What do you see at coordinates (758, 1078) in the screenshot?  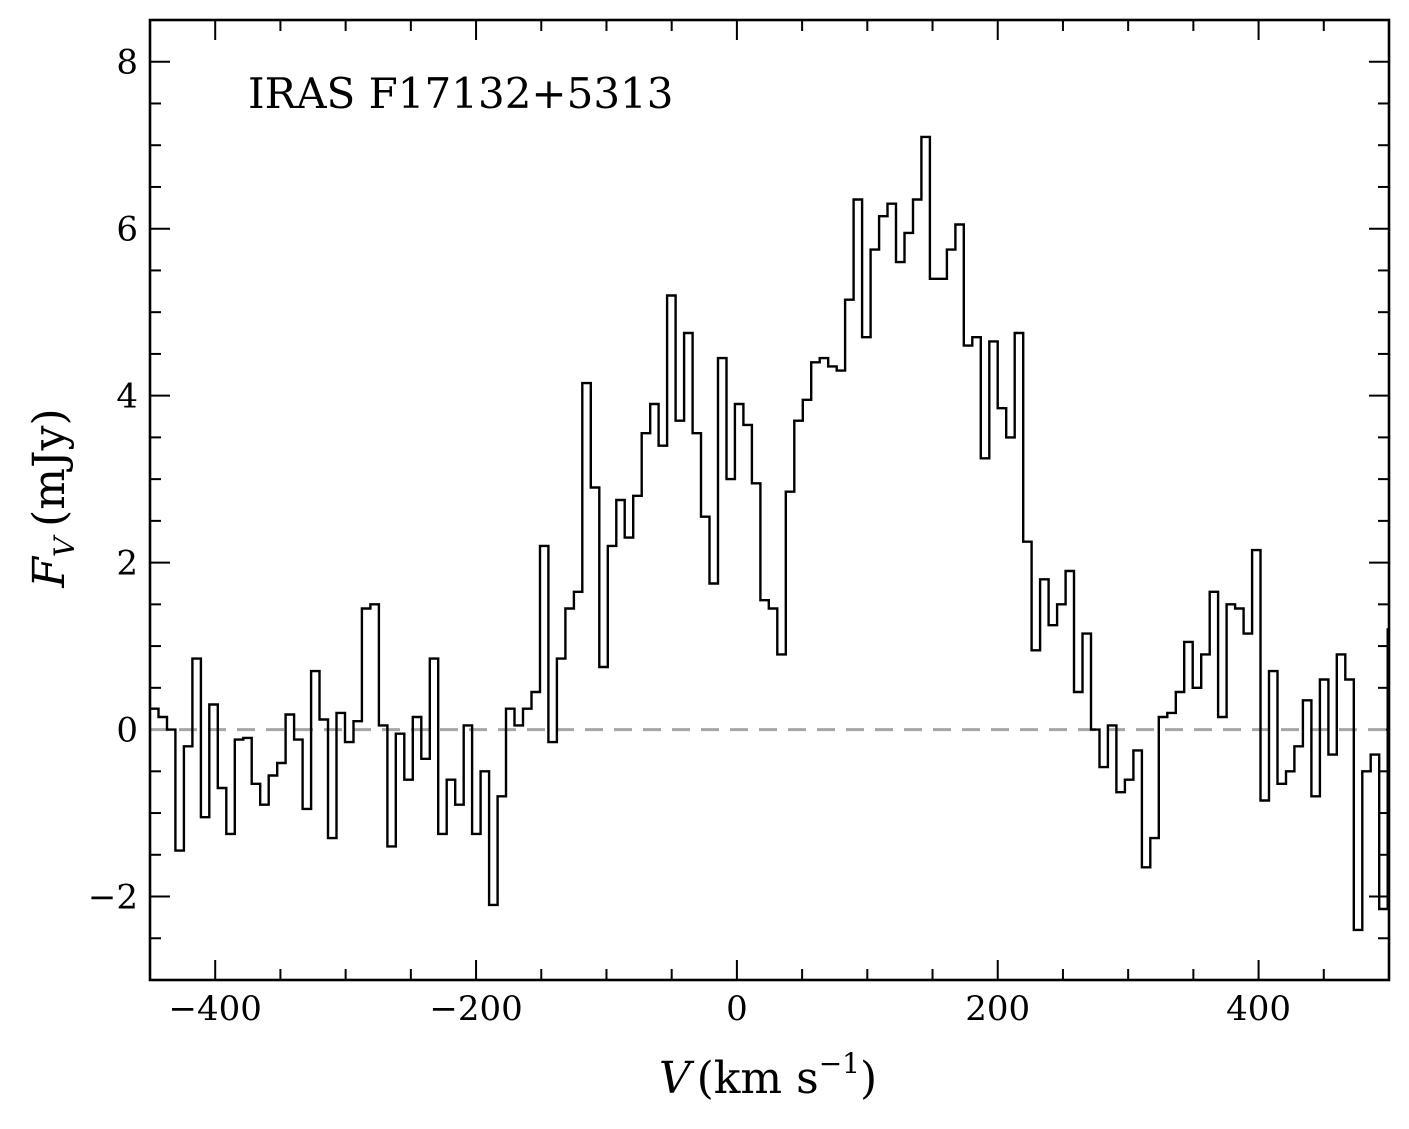 I see `x-axis-unit: (km s` at bounding box center [758, 1078].